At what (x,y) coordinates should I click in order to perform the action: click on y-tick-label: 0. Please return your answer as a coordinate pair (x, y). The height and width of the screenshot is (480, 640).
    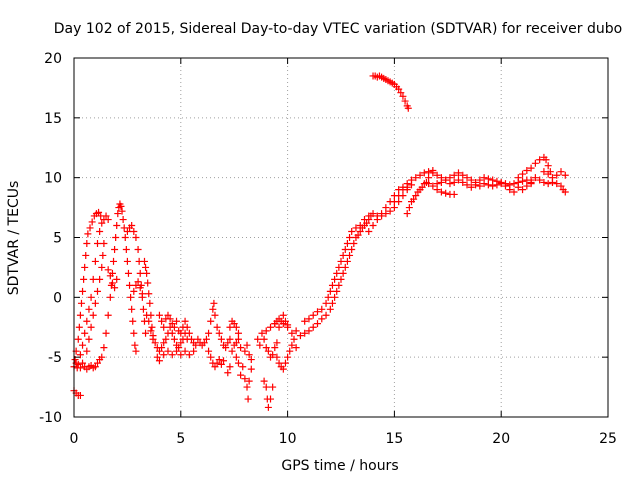
    Looking at the image, I should click on (57, 298).